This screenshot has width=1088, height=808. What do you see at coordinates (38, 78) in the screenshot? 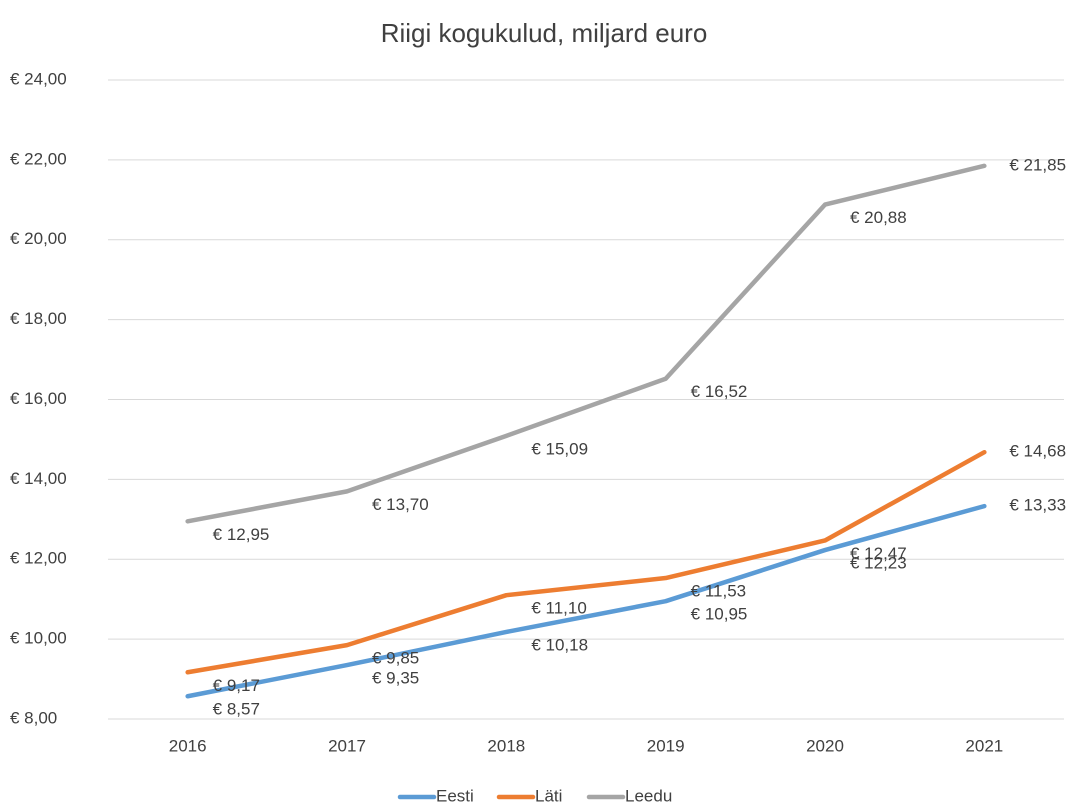
I see `y-tick-label: € 24,00` at bounding box center [38, 78].